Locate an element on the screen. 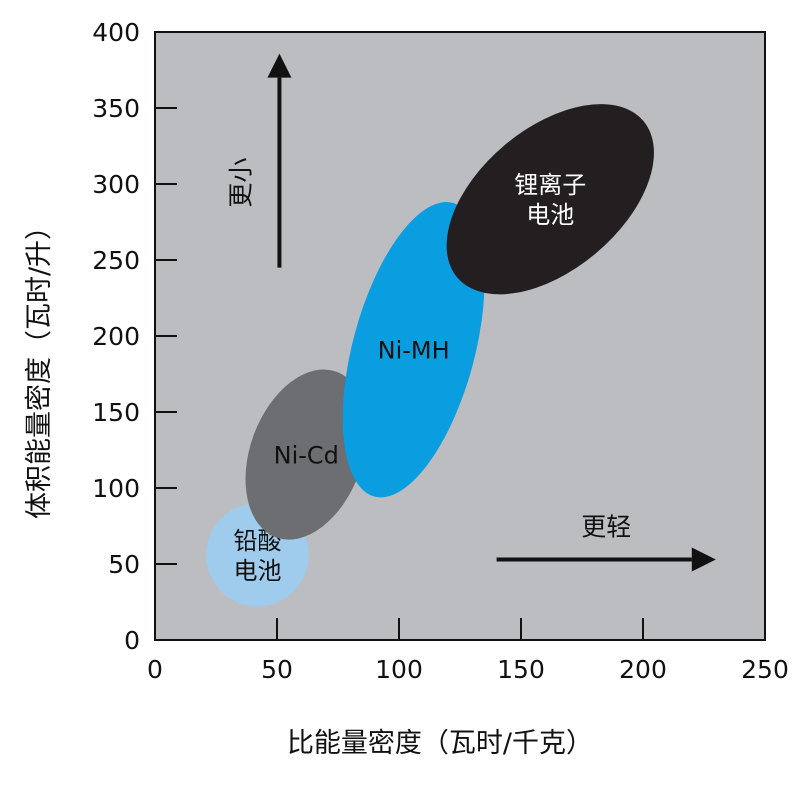 Image resolution: width=800 pixels, height=791 pixels. y-tick-label-2: 100 is located at coordinates (116, 488).